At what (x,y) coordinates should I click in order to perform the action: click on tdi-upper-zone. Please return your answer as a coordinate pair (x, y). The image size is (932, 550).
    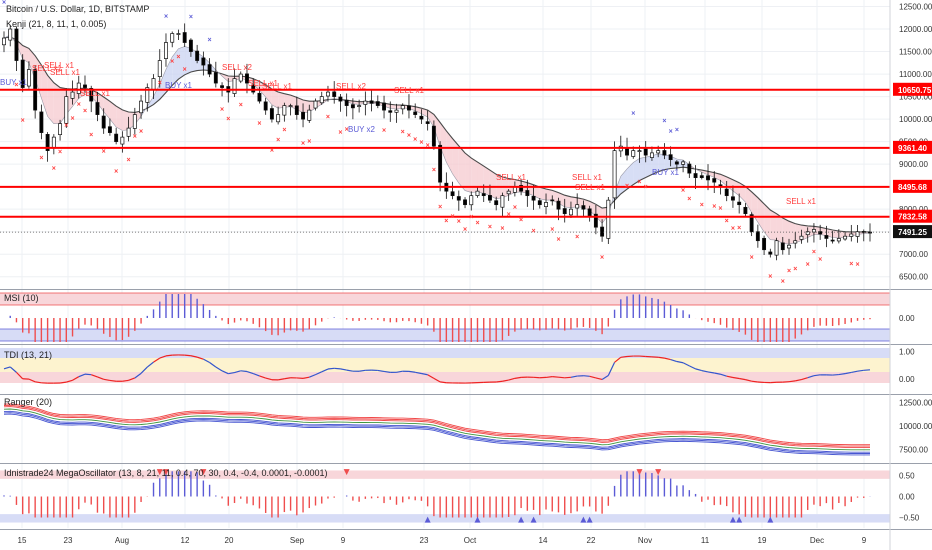
    Looking at the image, I should click on (445, 353).